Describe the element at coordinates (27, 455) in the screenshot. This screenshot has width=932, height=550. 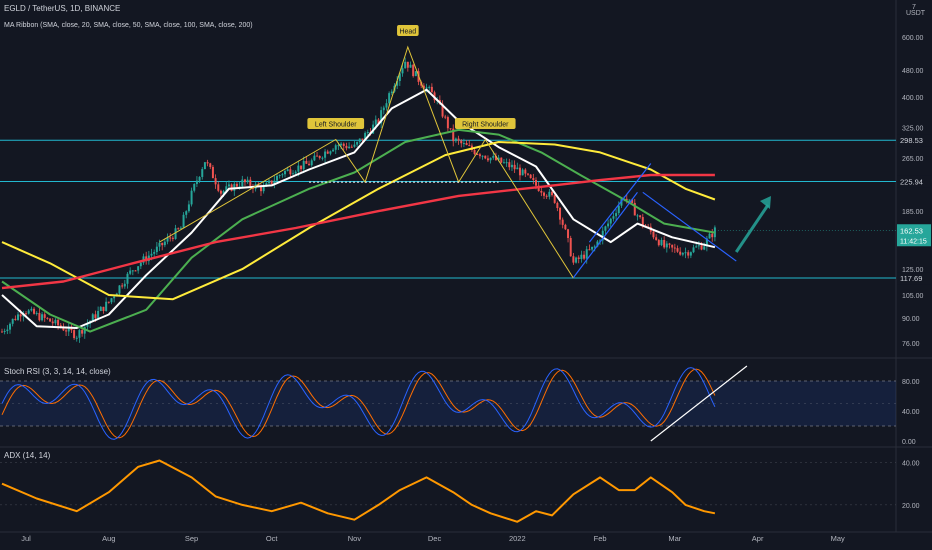
I see `adx-legend: ADX (14, 14)` at that location.